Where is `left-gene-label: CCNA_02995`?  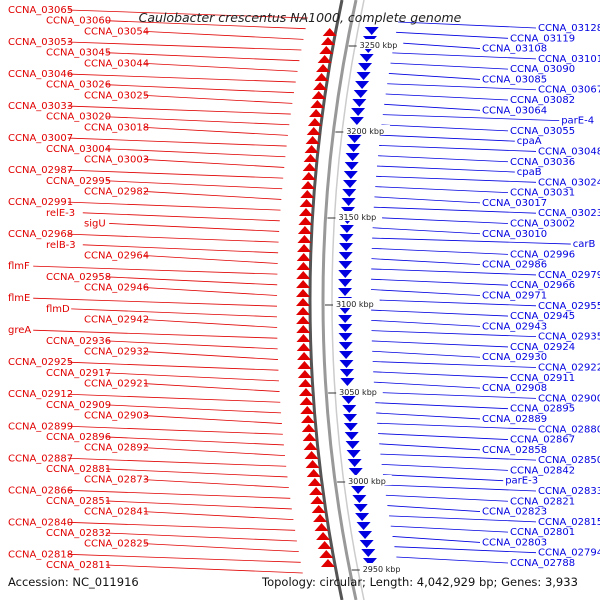
left-gene-label: CCNA_02995 is located at coordinates (78, 181).